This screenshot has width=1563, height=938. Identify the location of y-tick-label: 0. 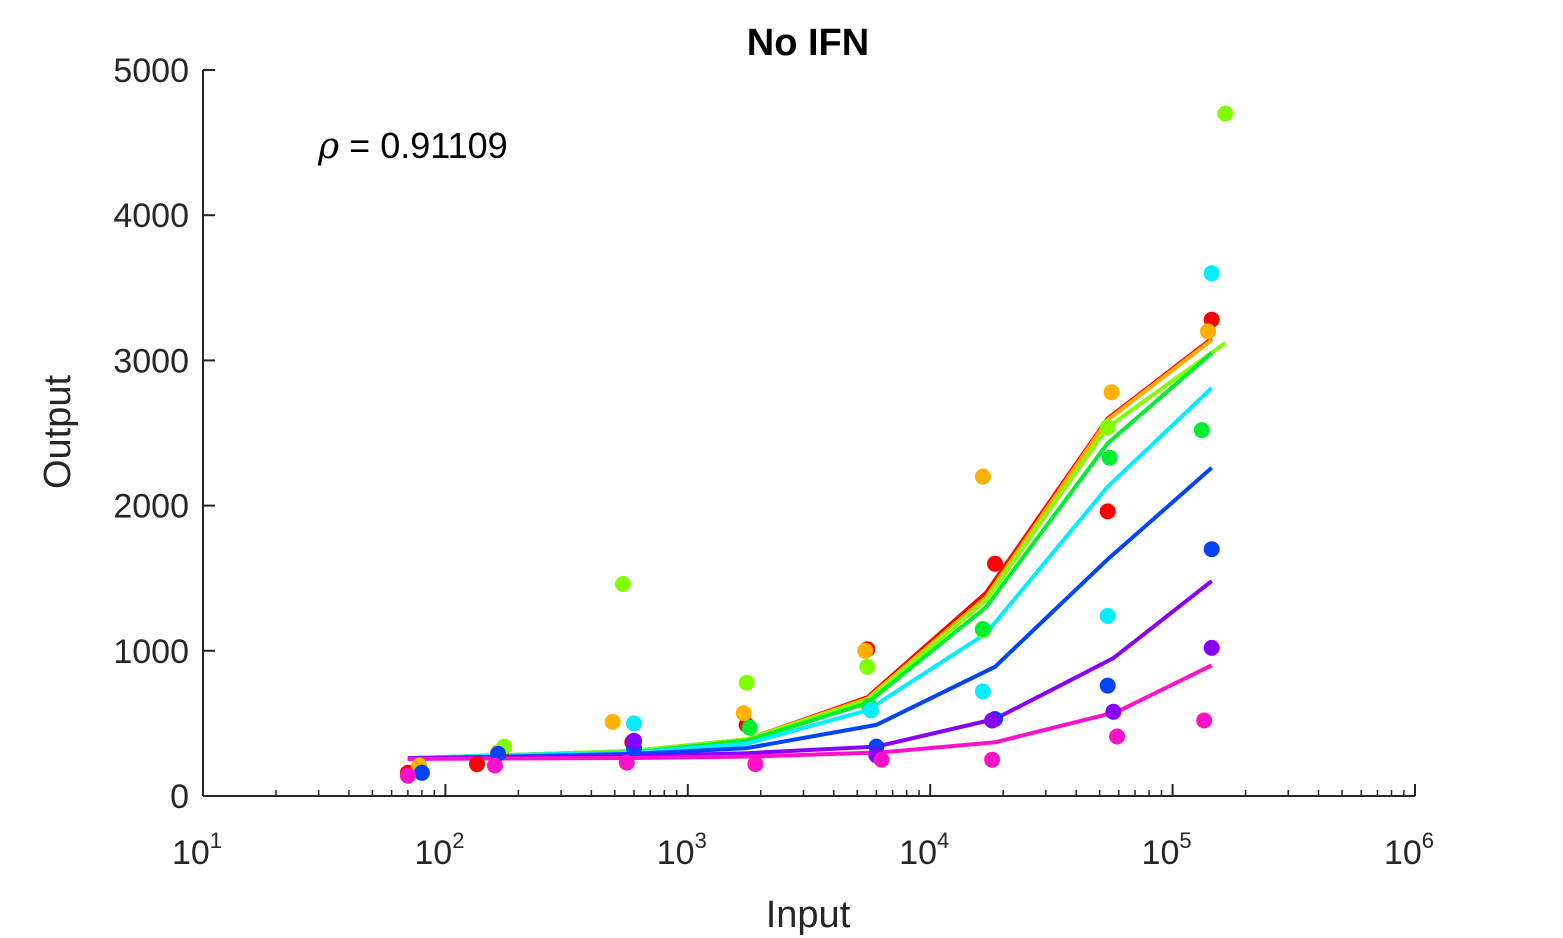
(179, 797).